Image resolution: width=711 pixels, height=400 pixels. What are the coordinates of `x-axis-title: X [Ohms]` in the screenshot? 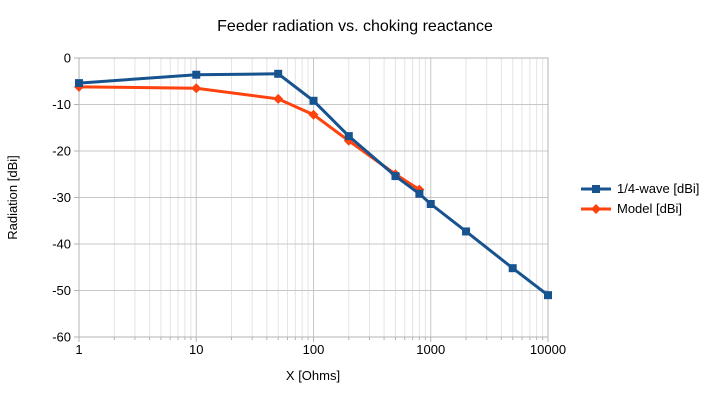 It's located at (313, 375).